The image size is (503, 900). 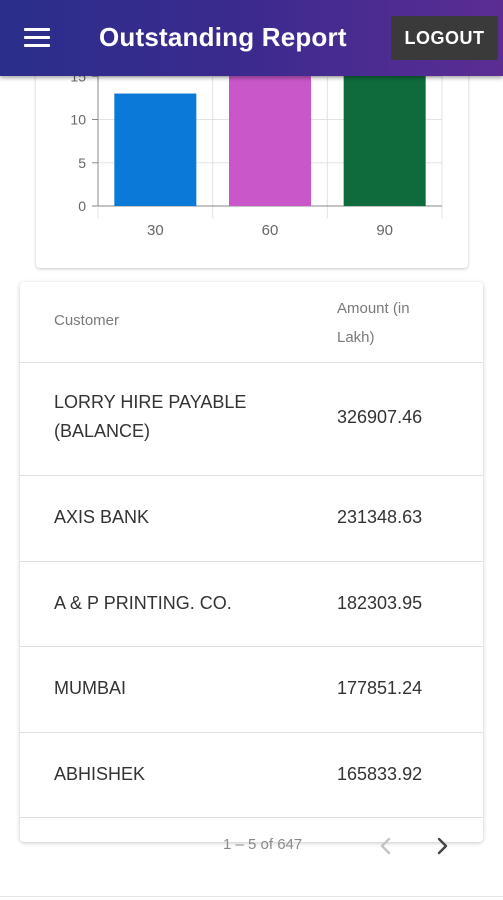 What do you see at coordinates (102, 431) in the screenshot?
I see `customer-name-line2: (BALANCE)` at bounding box center [102, 431].